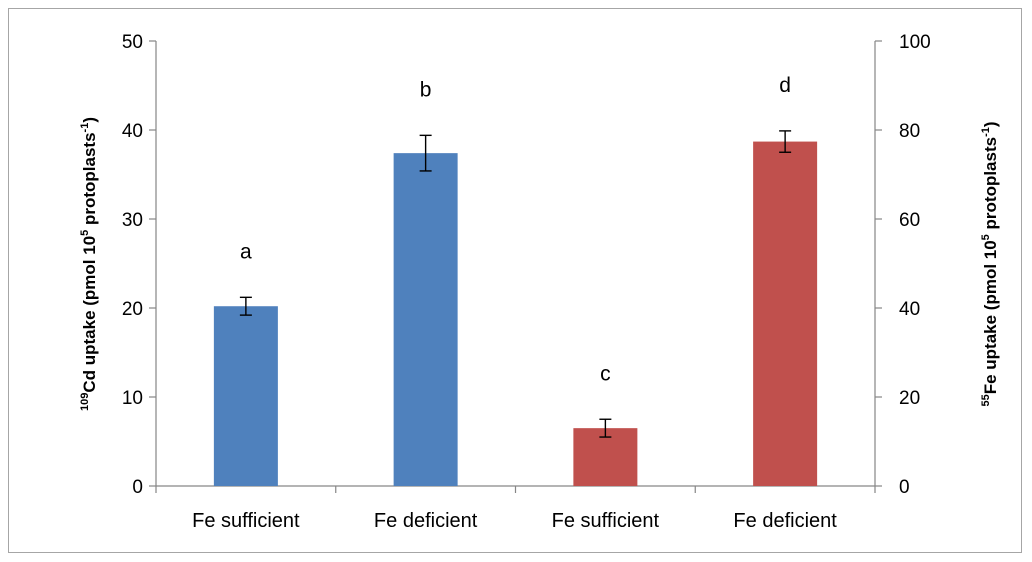  I want to click on significance-label: b, so click(426, 89).